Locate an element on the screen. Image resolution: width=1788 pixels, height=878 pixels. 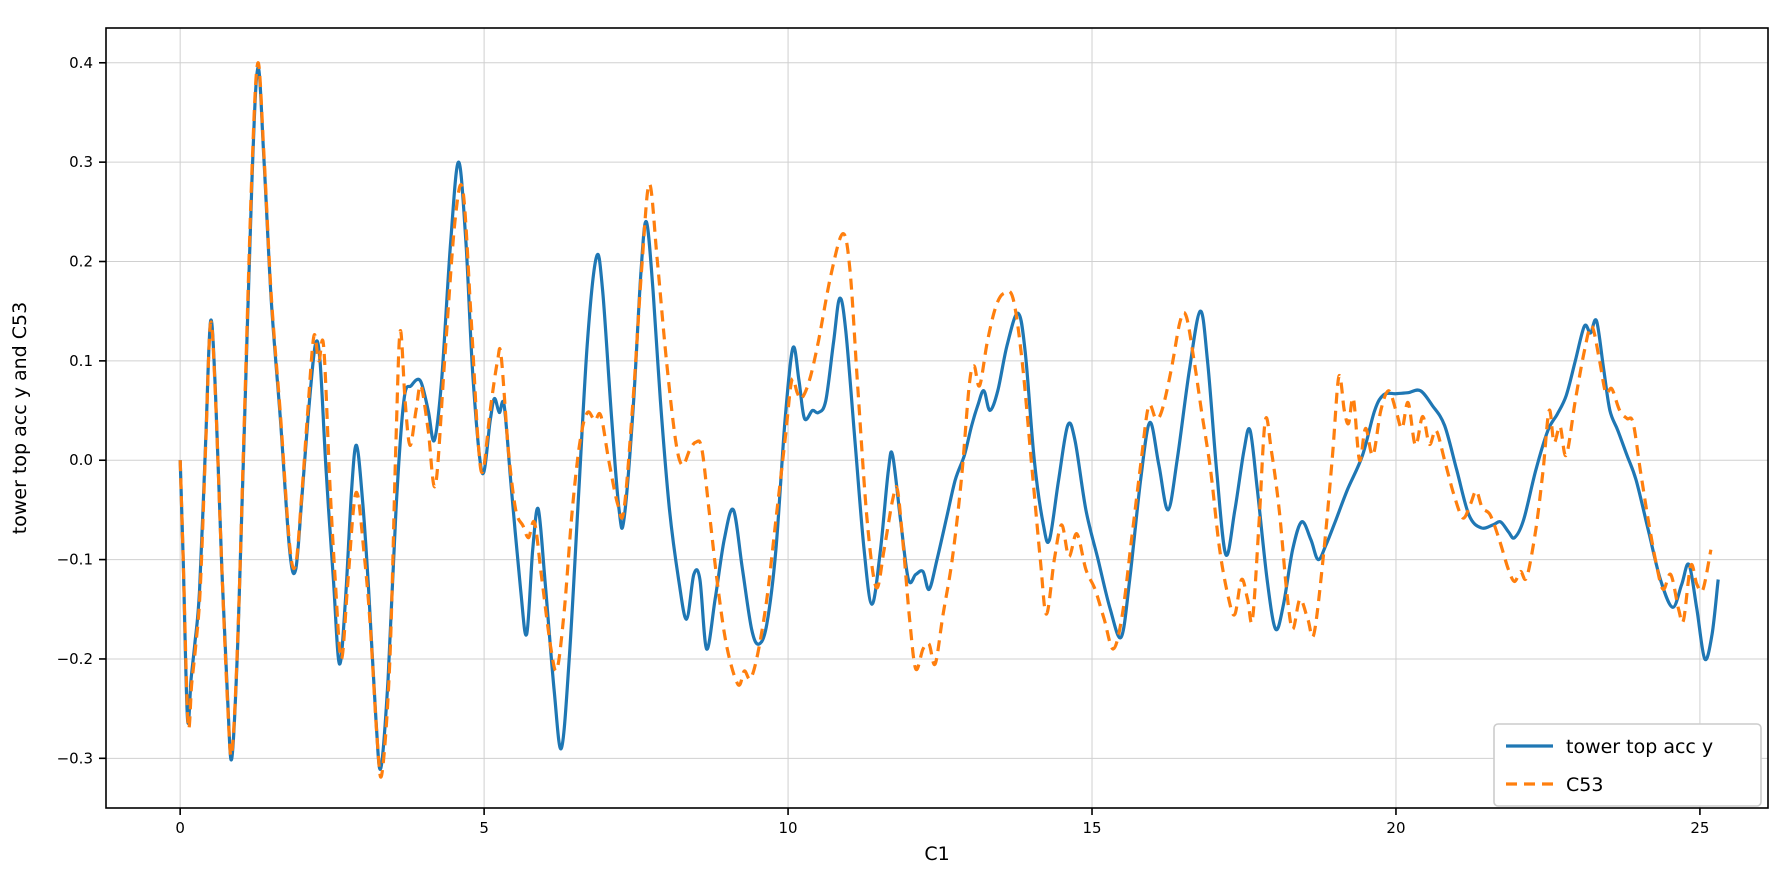
svg-text: 0.3 is located at coordinates (81, 162).